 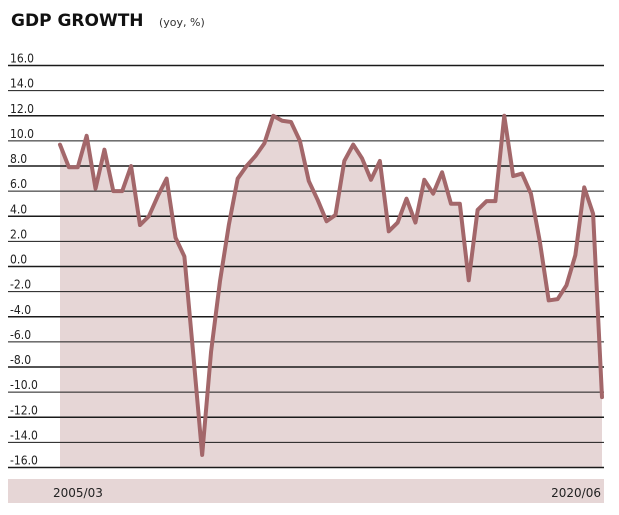 I want to click on y-tick-label: -14.0, so click(x=24, y=435).